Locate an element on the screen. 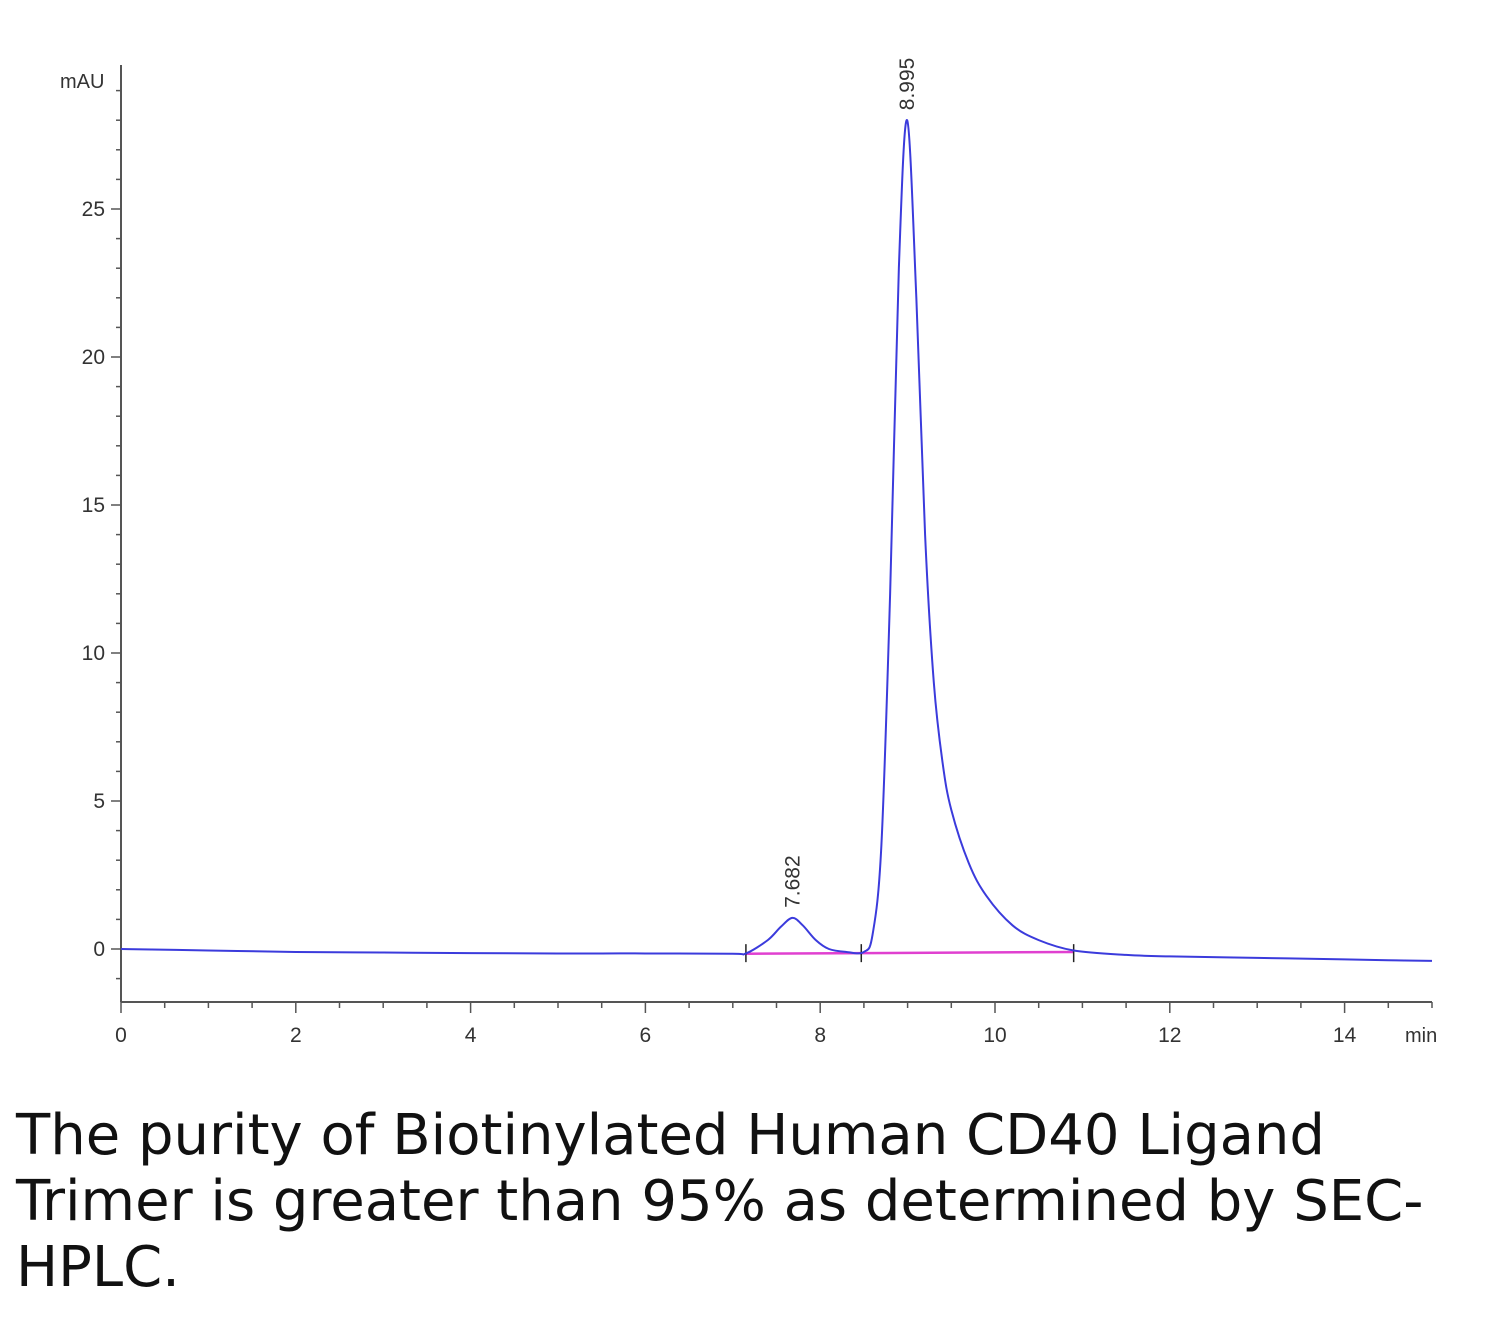 This screenshot has height=1318, width=1500. peak-retention-label: 8.995 is located at coordinates (907, 84).